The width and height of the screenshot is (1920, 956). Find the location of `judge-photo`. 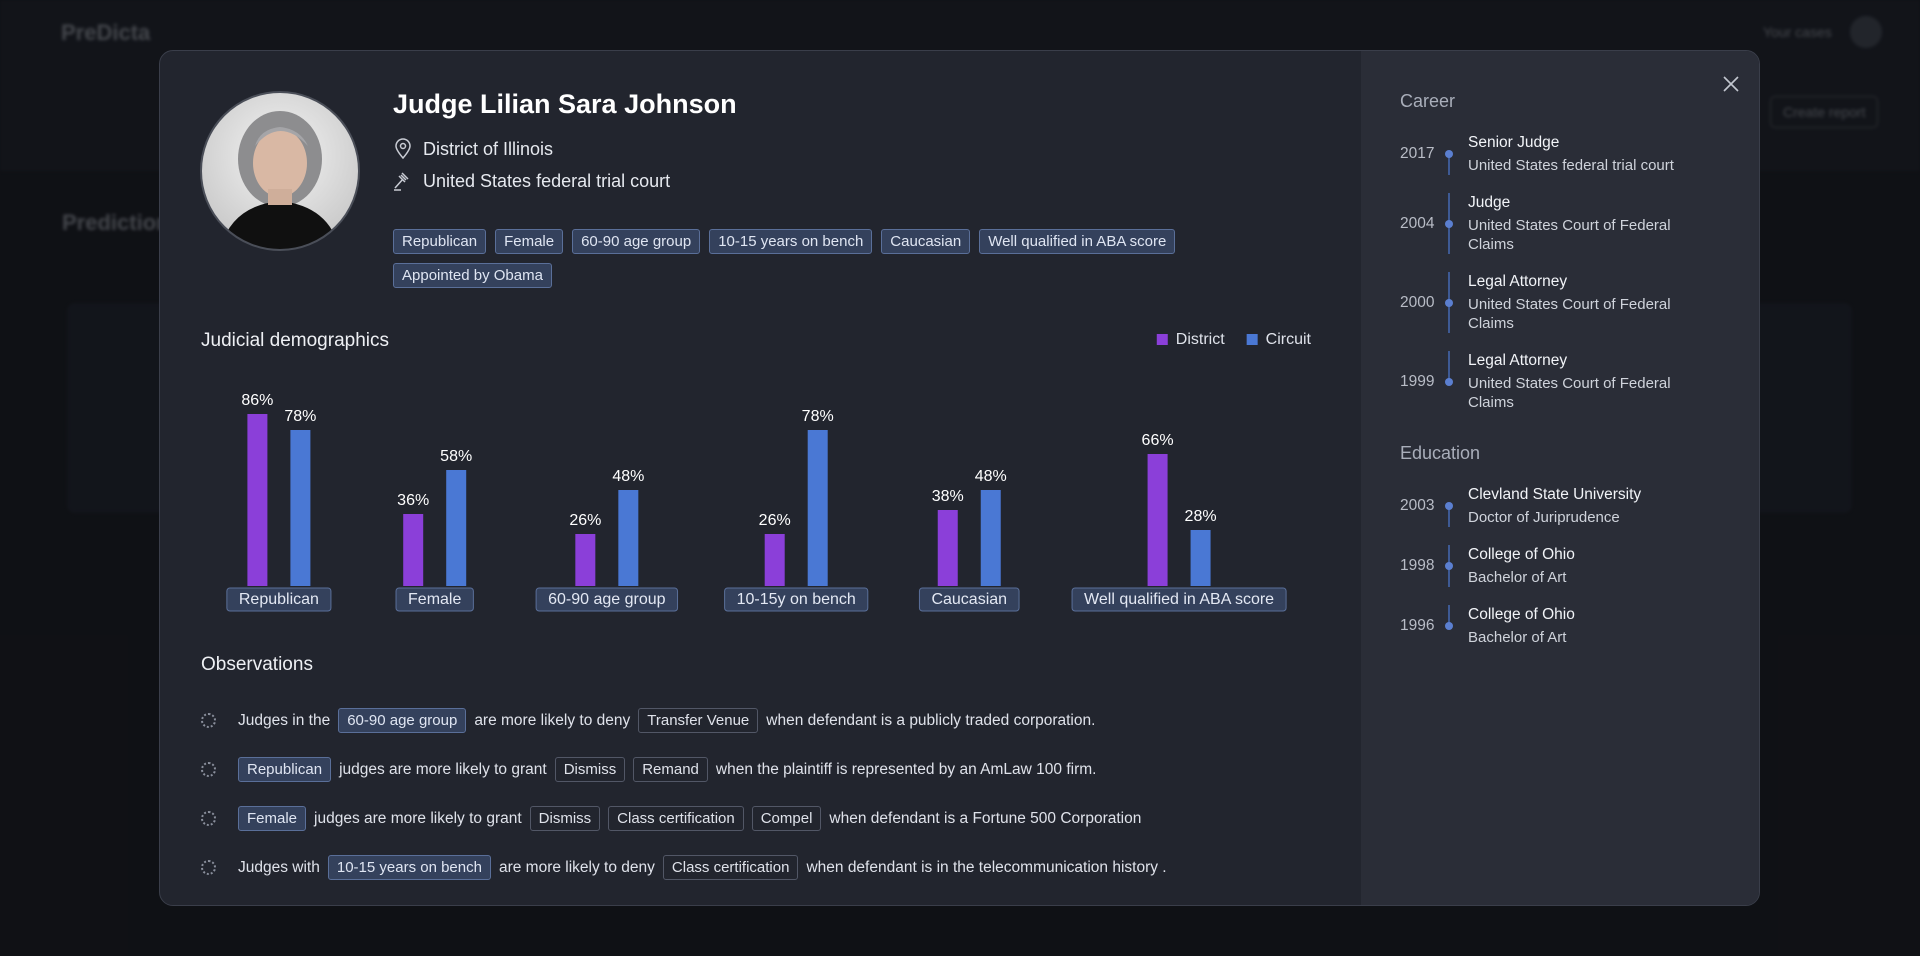

judge-photo is located at coordinates (280, 171).